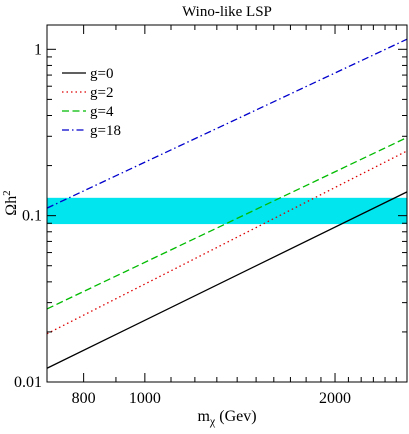 This screenshot has width=409, height=434. What do you see at coordinates (227, 12) in the screenshot?
I see `chart-title: Wino-like LSP` at bounding box center [227, 12].